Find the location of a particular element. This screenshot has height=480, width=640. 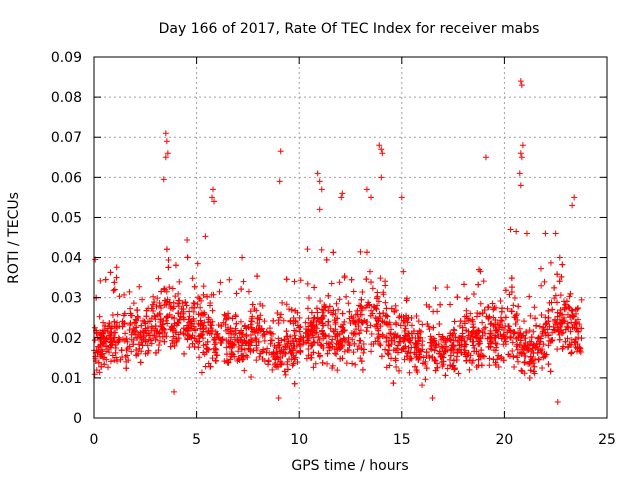

y-tick-label: 0.06 is located at coordinates (66, 178).